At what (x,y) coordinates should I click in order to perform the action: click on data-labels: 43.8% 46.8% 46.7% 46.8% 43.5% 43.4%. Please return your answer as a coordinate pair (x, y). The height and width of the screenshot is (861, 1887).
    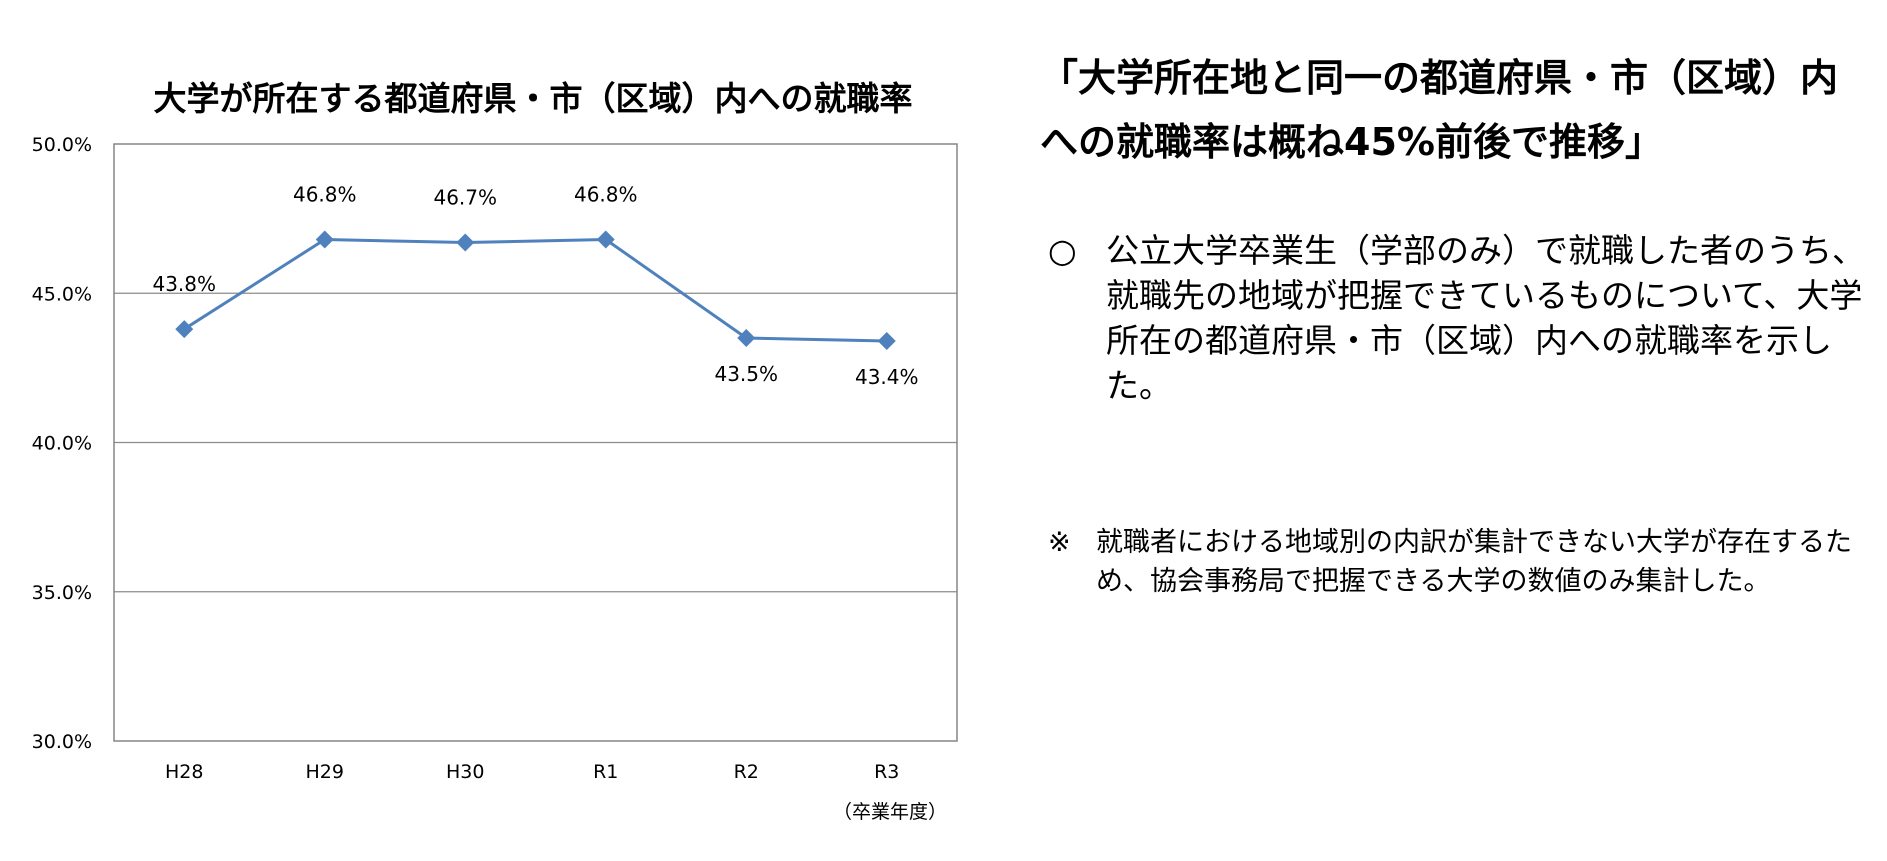
    Looking at the image, I should click on (535, 286).